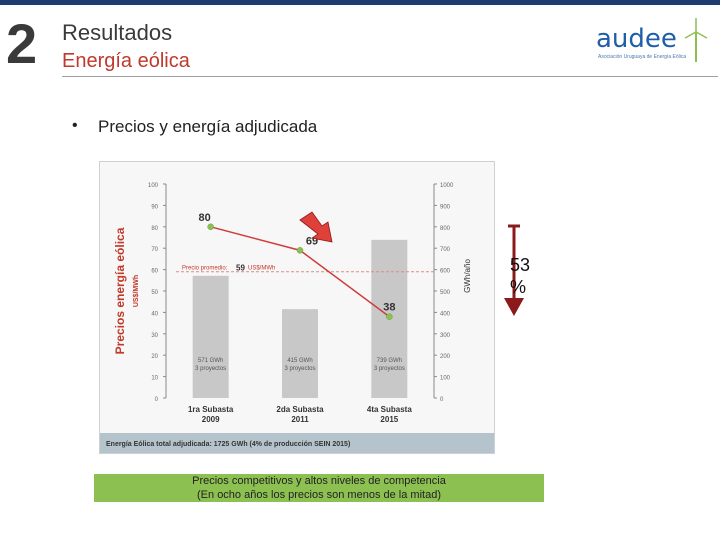  I want to click on bar-label: 415 GWh, so click(299, 361).